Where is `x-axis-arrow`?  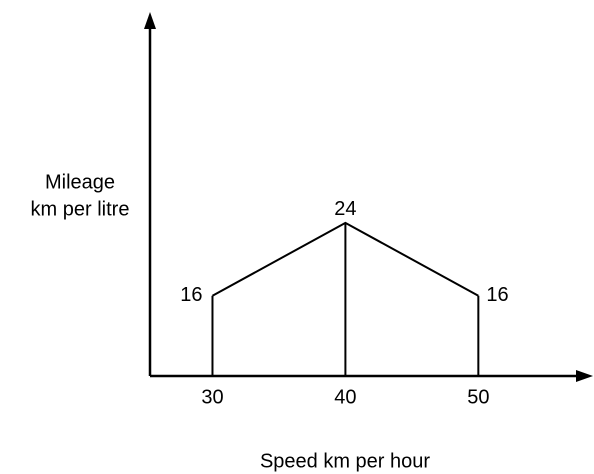
x-axis-arrow is located at coordinates (584, 376).